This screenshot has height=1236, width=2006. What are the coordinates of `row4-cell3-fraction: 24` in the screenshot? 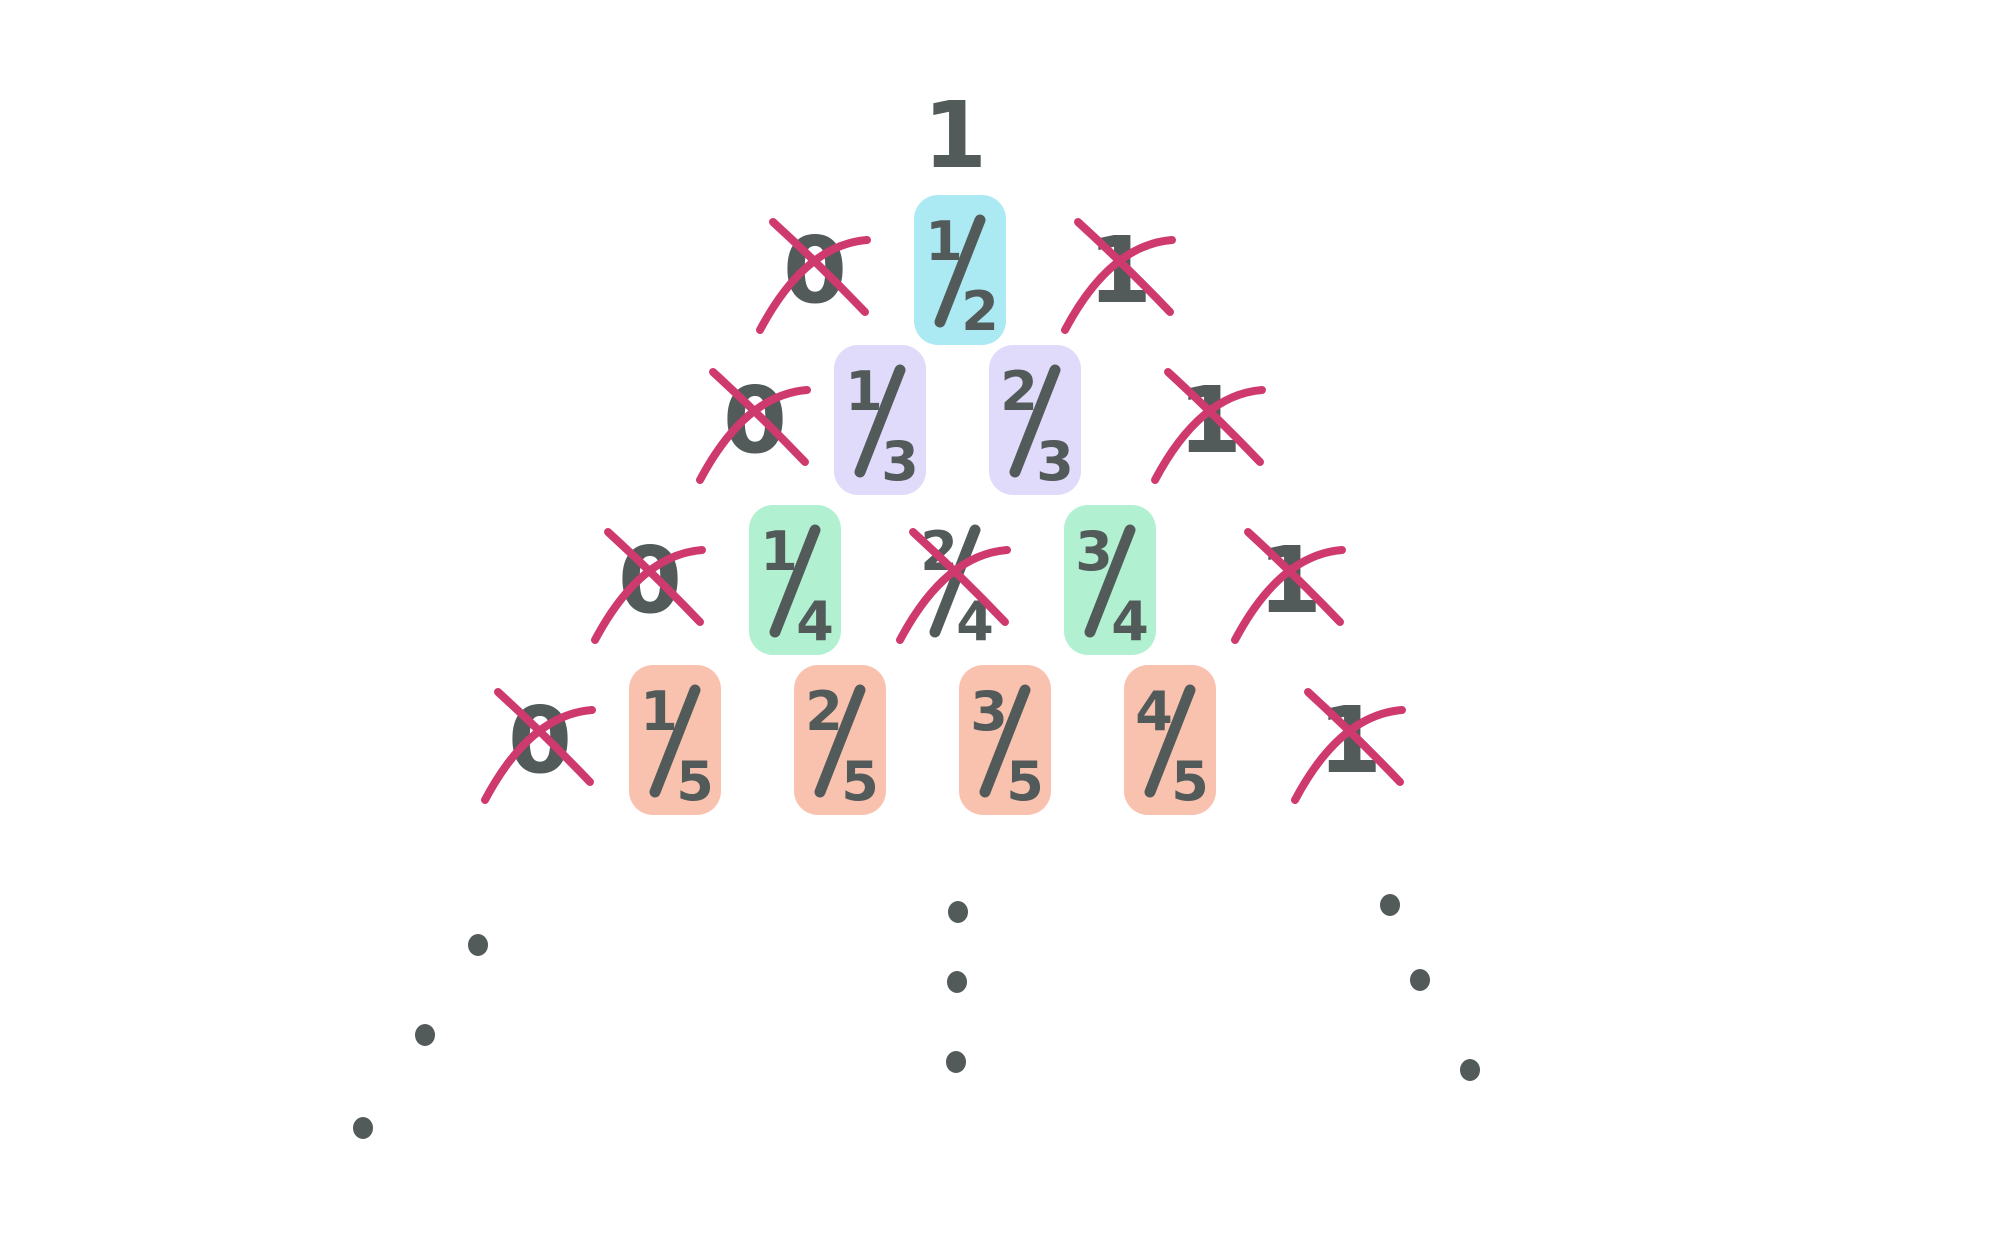 It's located at (957, 586).